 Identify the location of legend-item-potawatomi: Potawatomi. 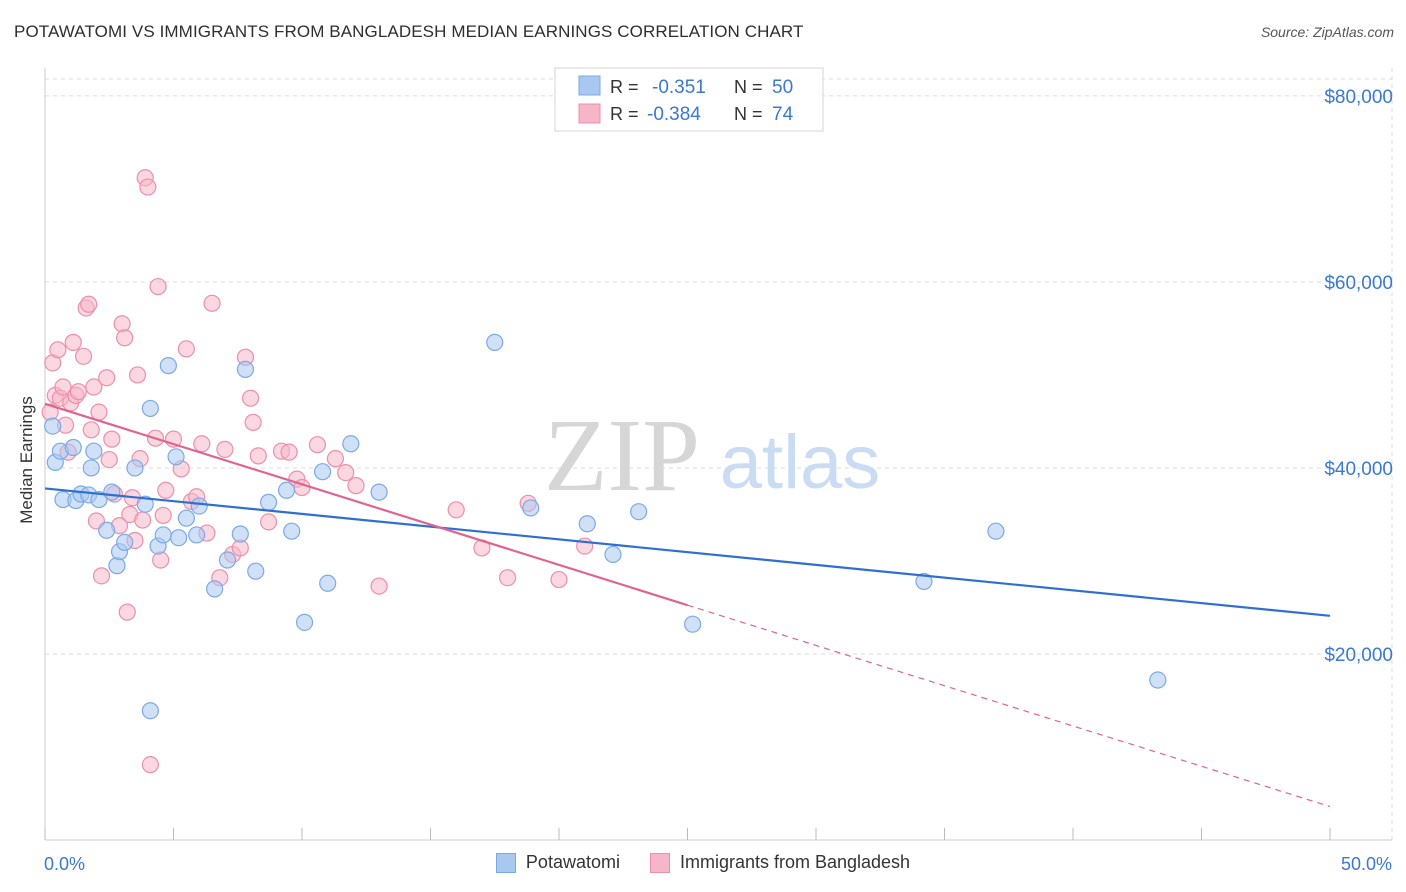
(557, 862).